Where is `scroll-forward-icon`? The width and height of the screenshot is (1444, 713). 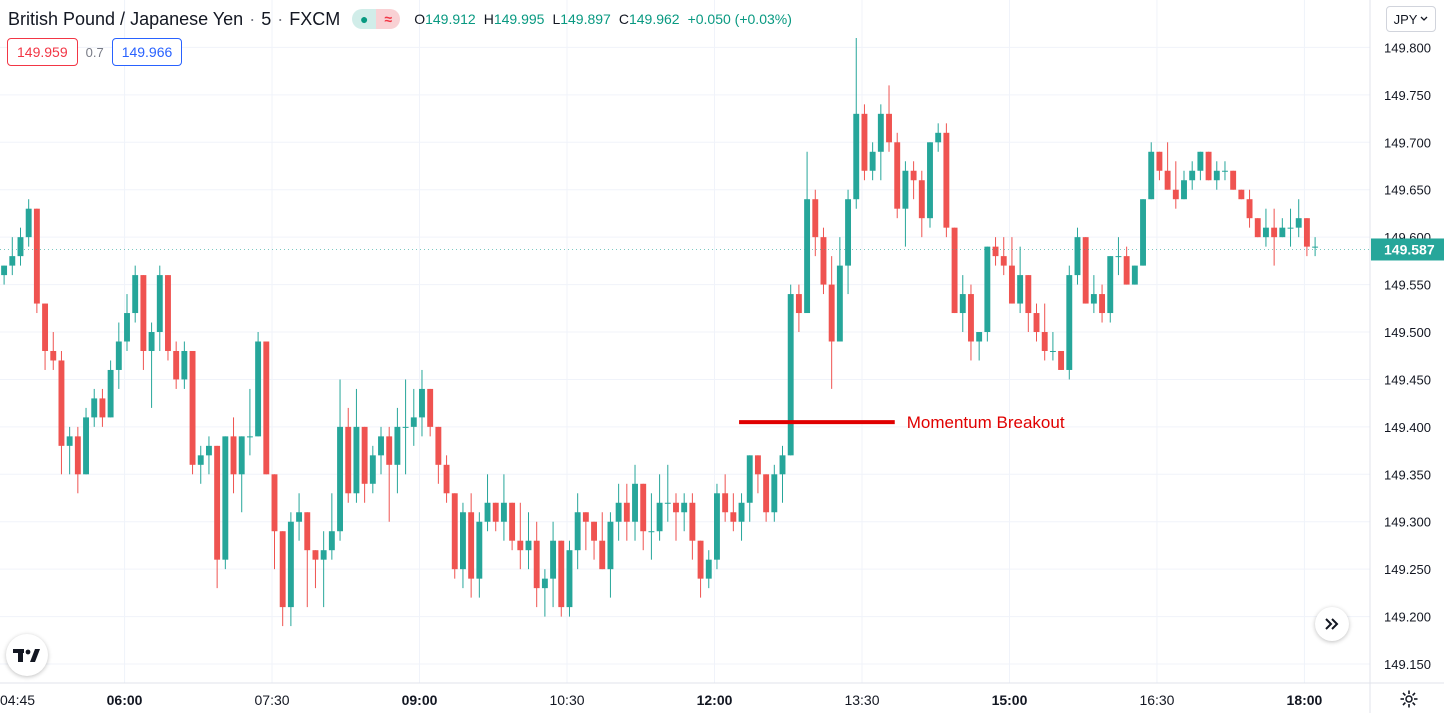 scroll-forward-icon is located at coordinates (1332, 624).